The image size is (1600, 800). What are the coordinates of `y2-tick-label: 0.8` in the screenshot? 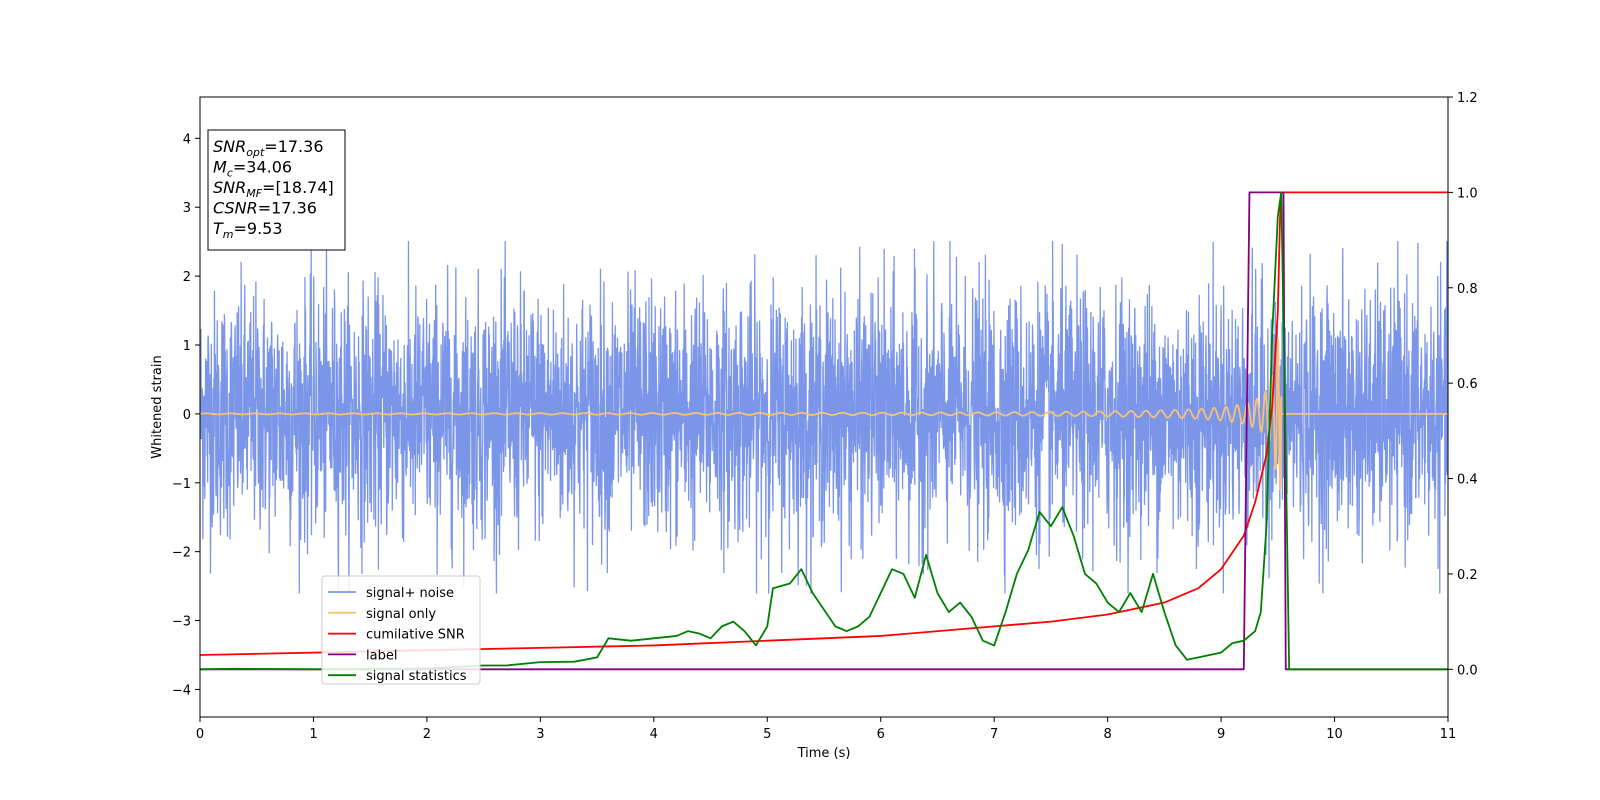 It's located at (1467, 289).